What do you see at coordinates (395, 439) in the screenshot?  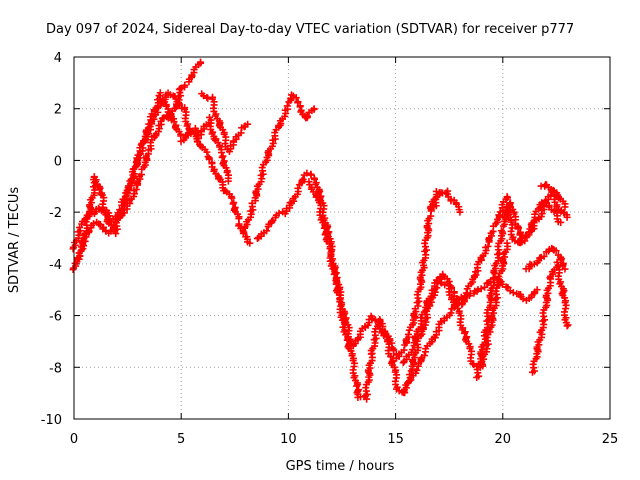 I see `x-tick-label: 15` at bounding box center [395, 439].